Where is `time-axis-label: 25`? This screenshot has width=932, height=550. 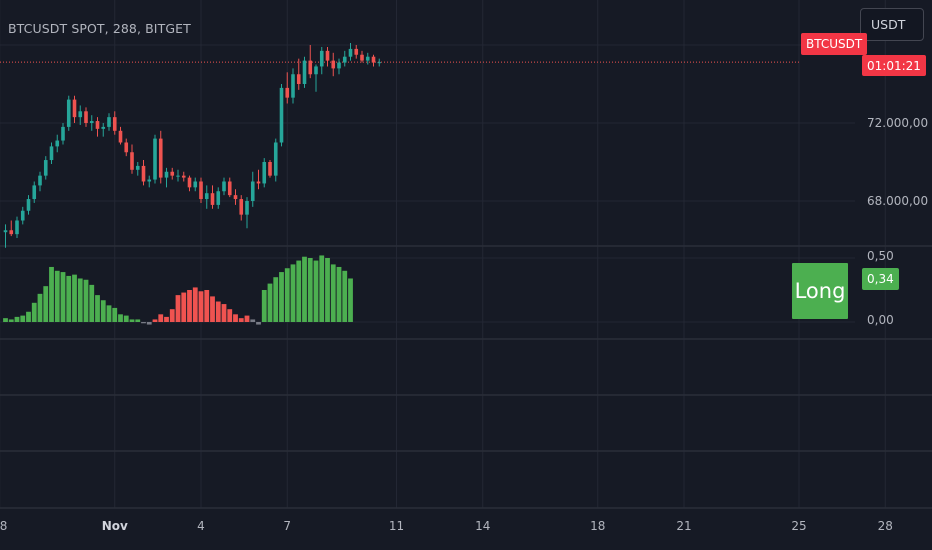 time-axis-label: 25 is located at coordinates (799, 526).